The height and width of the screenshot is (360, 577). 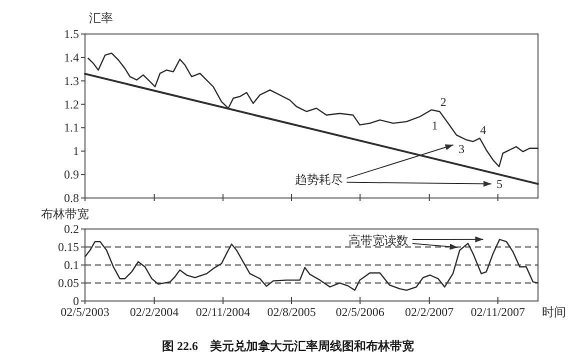 I want to click on y-tick-label: 0.2, so click(x=71, y=229).